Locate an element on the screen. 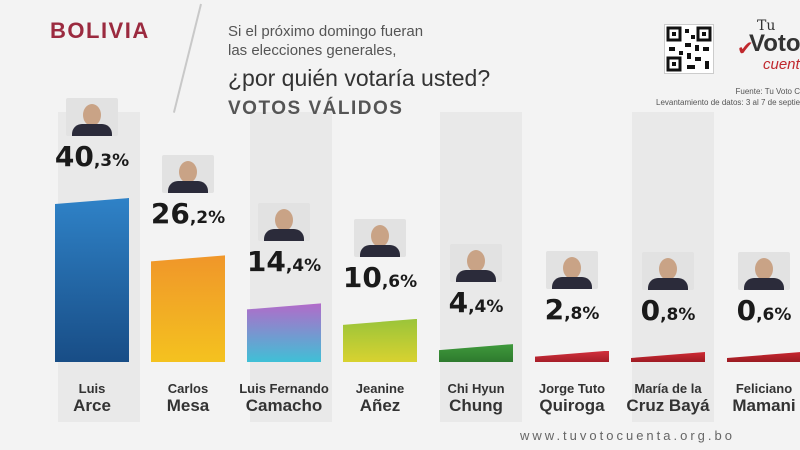  candidate-name-0: Luis Arce is located at coordinates (92, 397).